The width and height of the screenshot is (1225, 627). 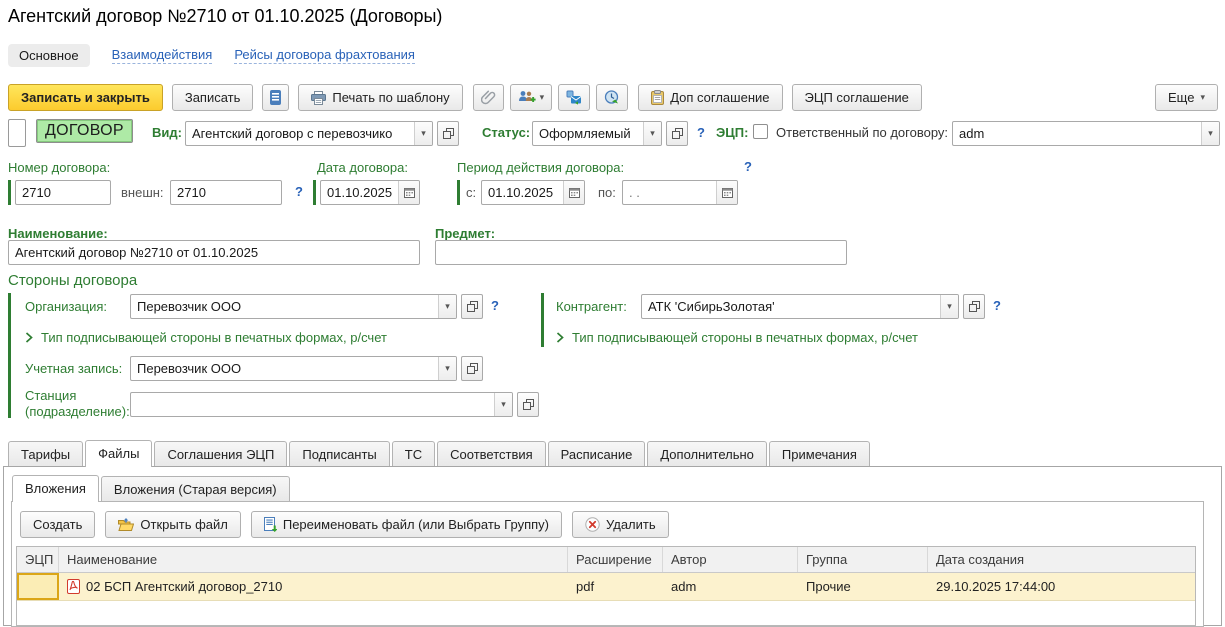 I want to click on create-button: Создать, so click(x=58, y=524).